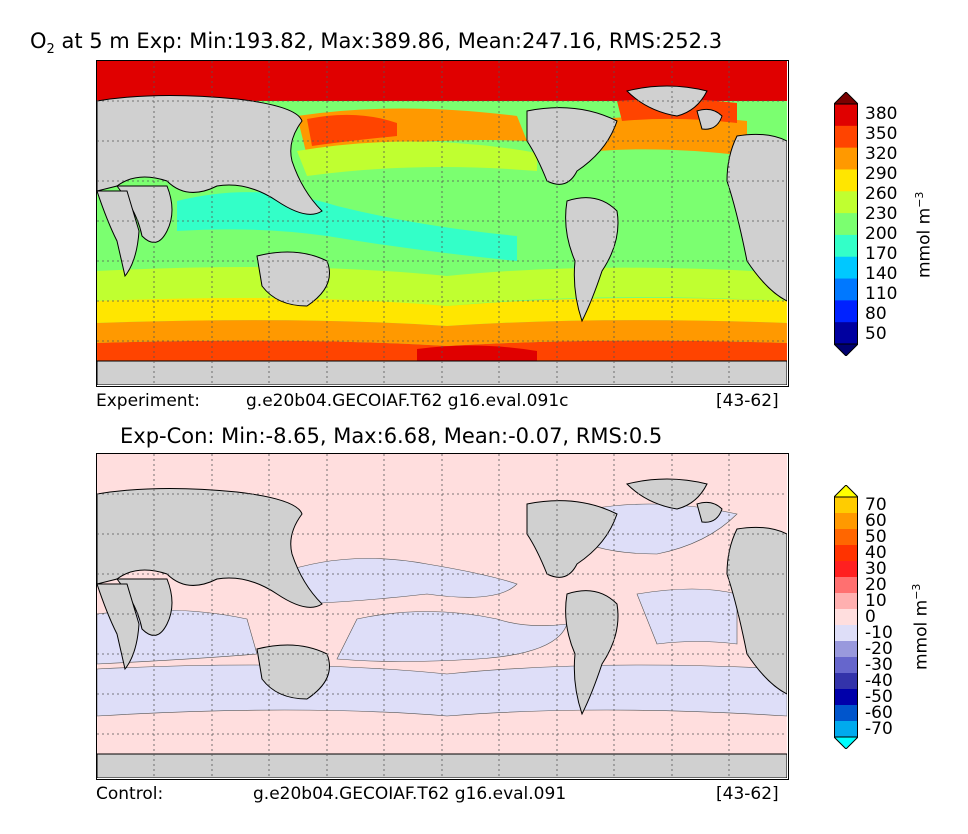 Image resolution: width=968 pixels, height=834 pixels. Describe the element at coordinates (876, 521) in the screenshot. I see `colorbar-tick-label: 60` at that location.